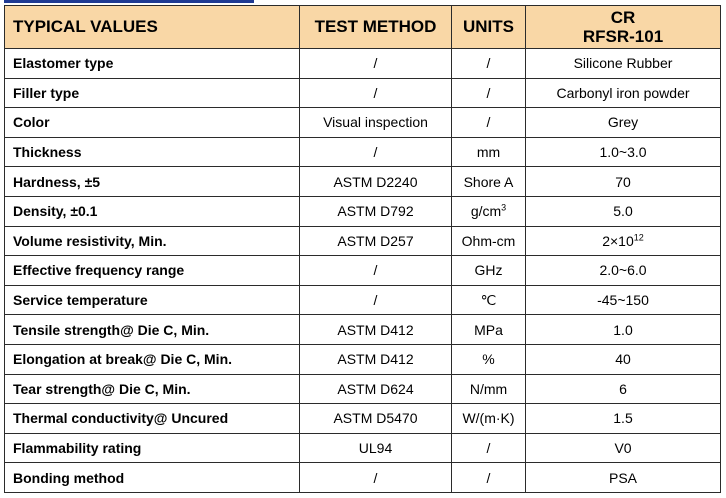 The image size is (726, 498). What do you see at coordinates (375, 122) in the screenshot?
I see `method-cell-text: Visual inspection` at bounding box center [375, 122].